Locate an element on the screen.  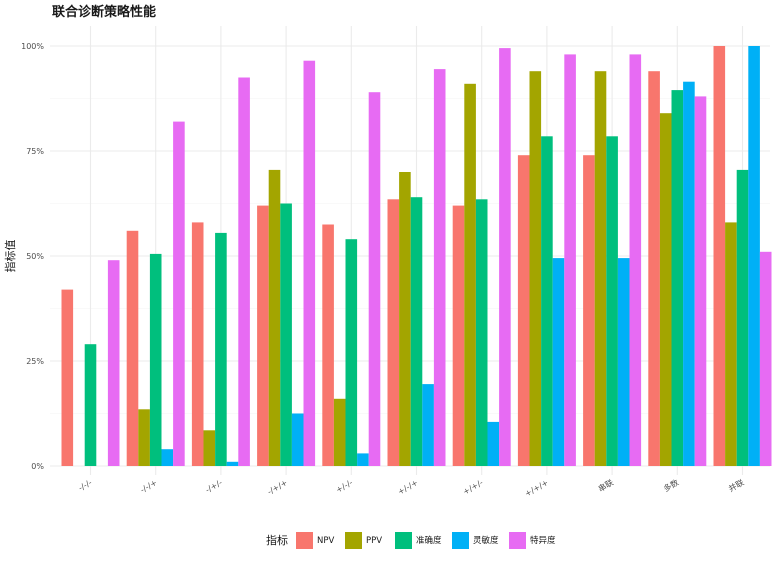
y-axis-ticks: 0% 25% 50% 75% 100% is located at coordinates (32, 256).